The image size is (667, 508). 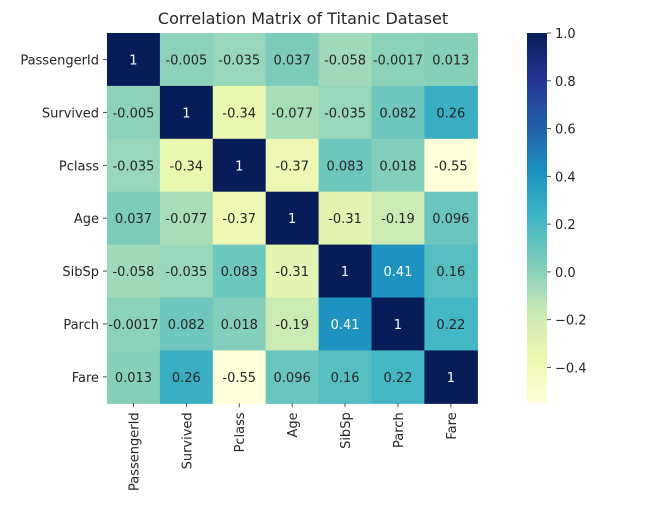 What do you see at coordinates (565, 225) in the screenshot?
I see `colorbar-tick-label: 0.2` at bounding box center [565, 225].